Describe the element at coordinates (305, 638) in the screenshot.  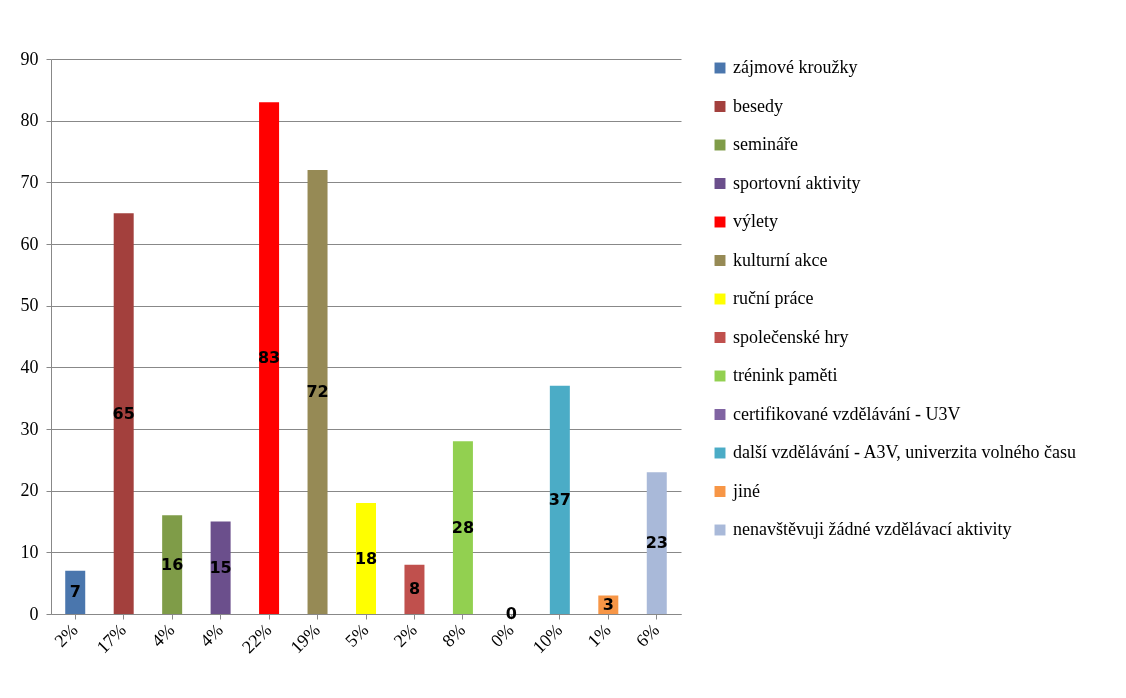
I see `x-tick-label: 19%` at that location.